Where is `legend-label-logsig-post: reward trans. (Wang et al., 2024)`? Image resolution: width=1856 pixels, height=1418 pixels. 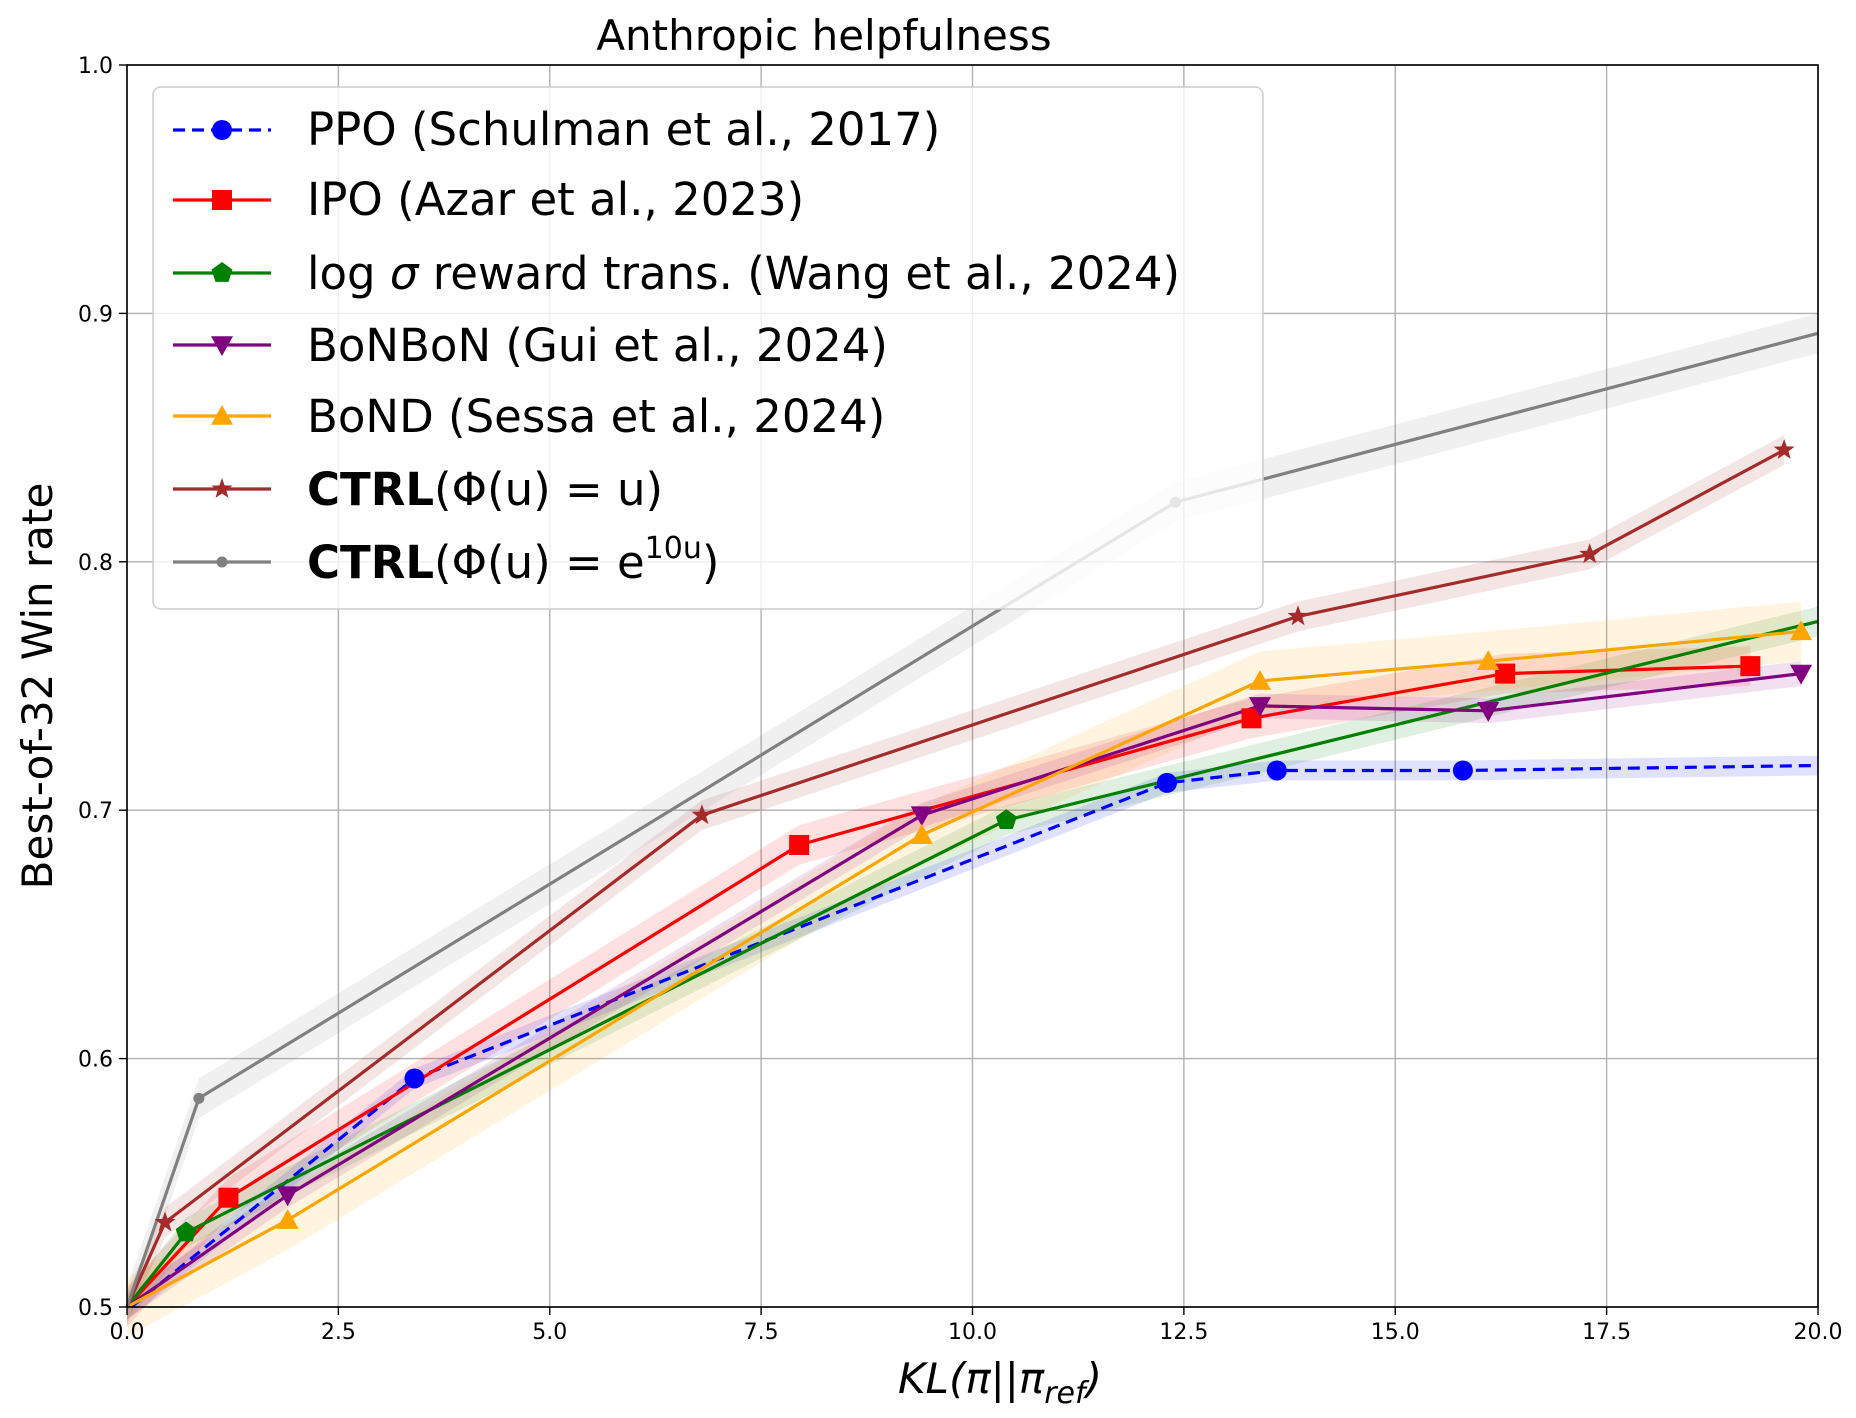
legend-label-logsig-post: reward trans. (Wang et al., 2024) is located at coordinates (799, 273).